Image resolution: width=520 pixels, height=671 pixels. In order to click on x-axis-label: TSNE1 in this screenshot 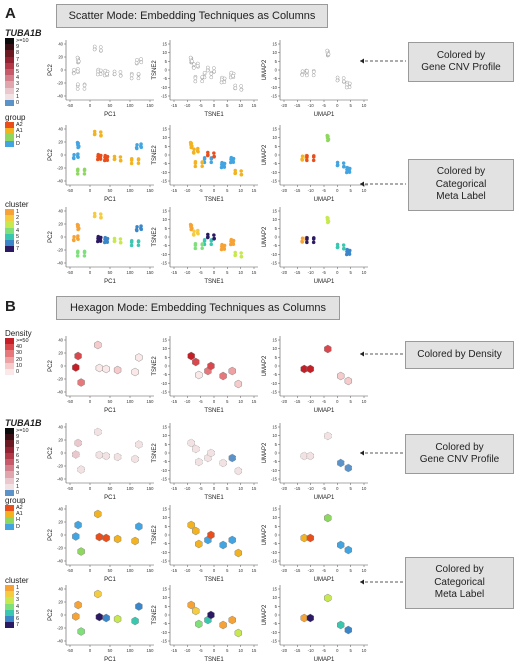, I will do `click(214, 411)`.